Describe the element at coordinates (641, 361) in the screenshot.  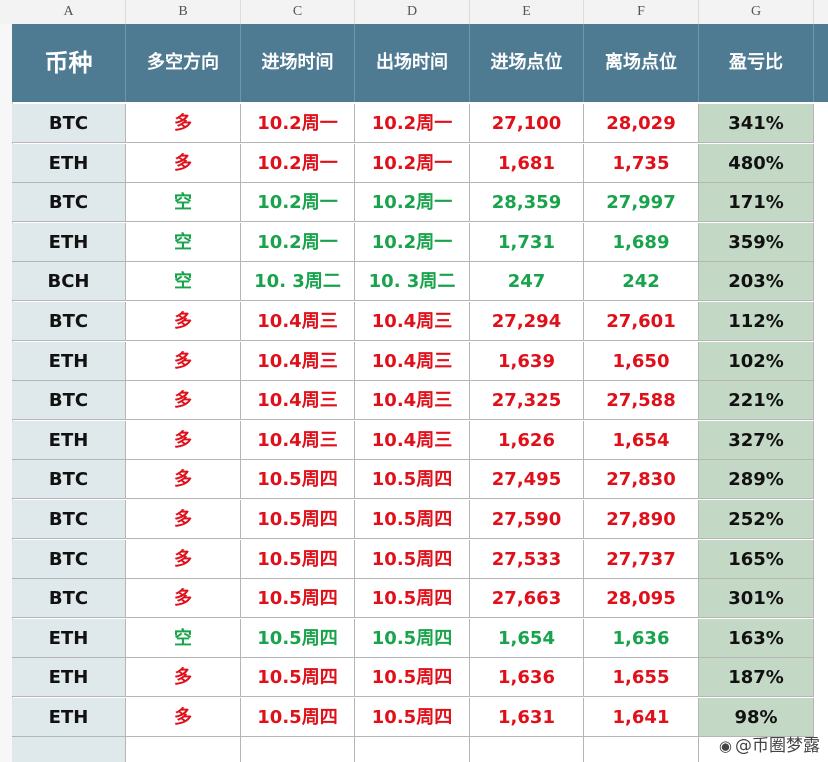
I see `exit-price-cell: 1,650` at that location.